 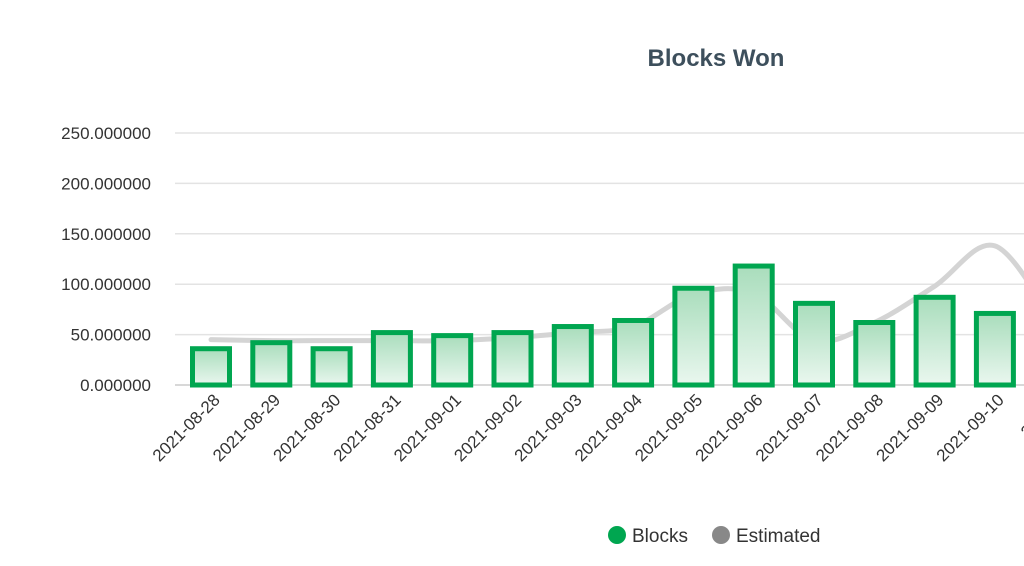 What do you see at coordinates (617, 535) in the screenshot?
I see `legend-blocks-marker` at bounding box center [617, 535].